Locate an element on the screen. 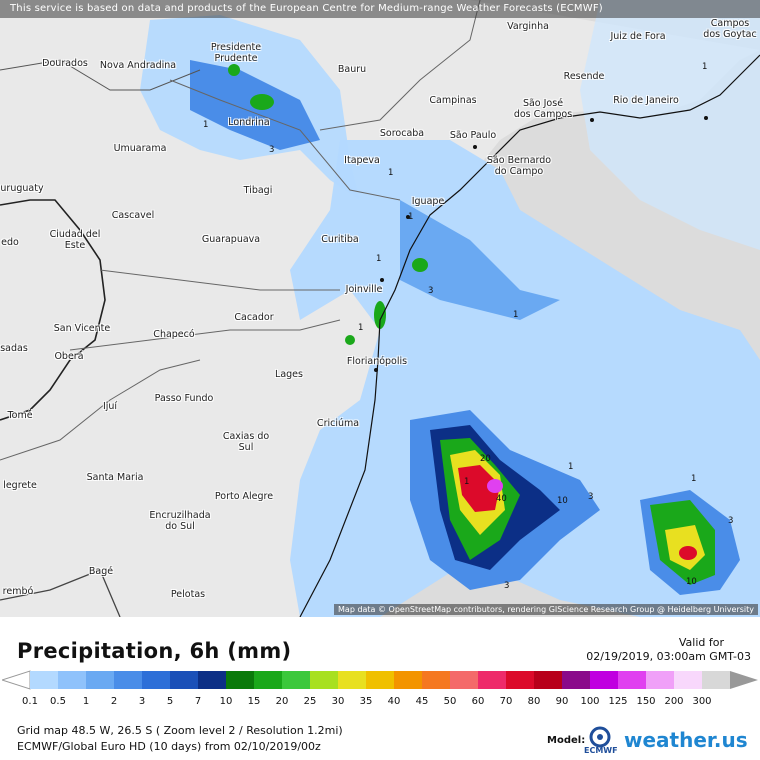 Image resolution: width=760 pixels, height=760 pixels. city-varginha: Varginha is located at coordinates (528, 26).